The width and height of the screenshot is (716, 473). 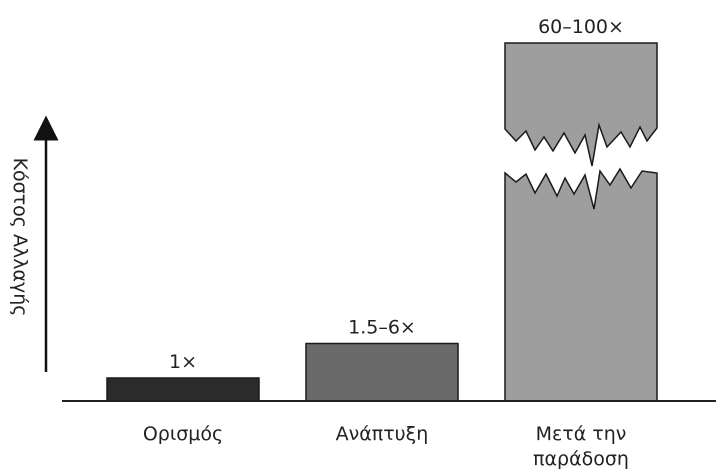 I want to click on value-label-1: 1.5–6×, so click(x=382, y=328).